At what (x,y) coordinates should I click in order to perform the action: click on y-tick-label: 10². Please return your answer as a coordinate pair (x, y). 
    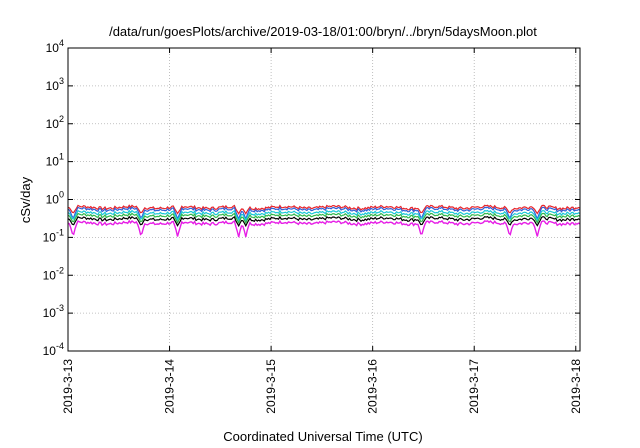
    Looking at the image, I should click on (55, 122).